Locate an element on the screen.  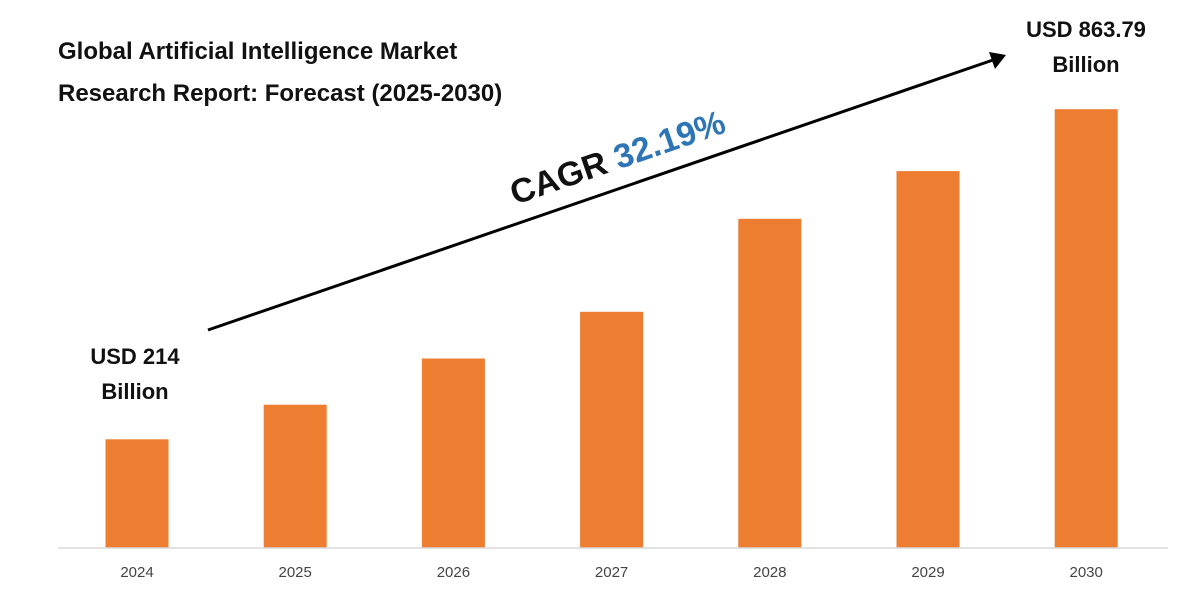
bar-2025 is located at coordinates (295, 476).